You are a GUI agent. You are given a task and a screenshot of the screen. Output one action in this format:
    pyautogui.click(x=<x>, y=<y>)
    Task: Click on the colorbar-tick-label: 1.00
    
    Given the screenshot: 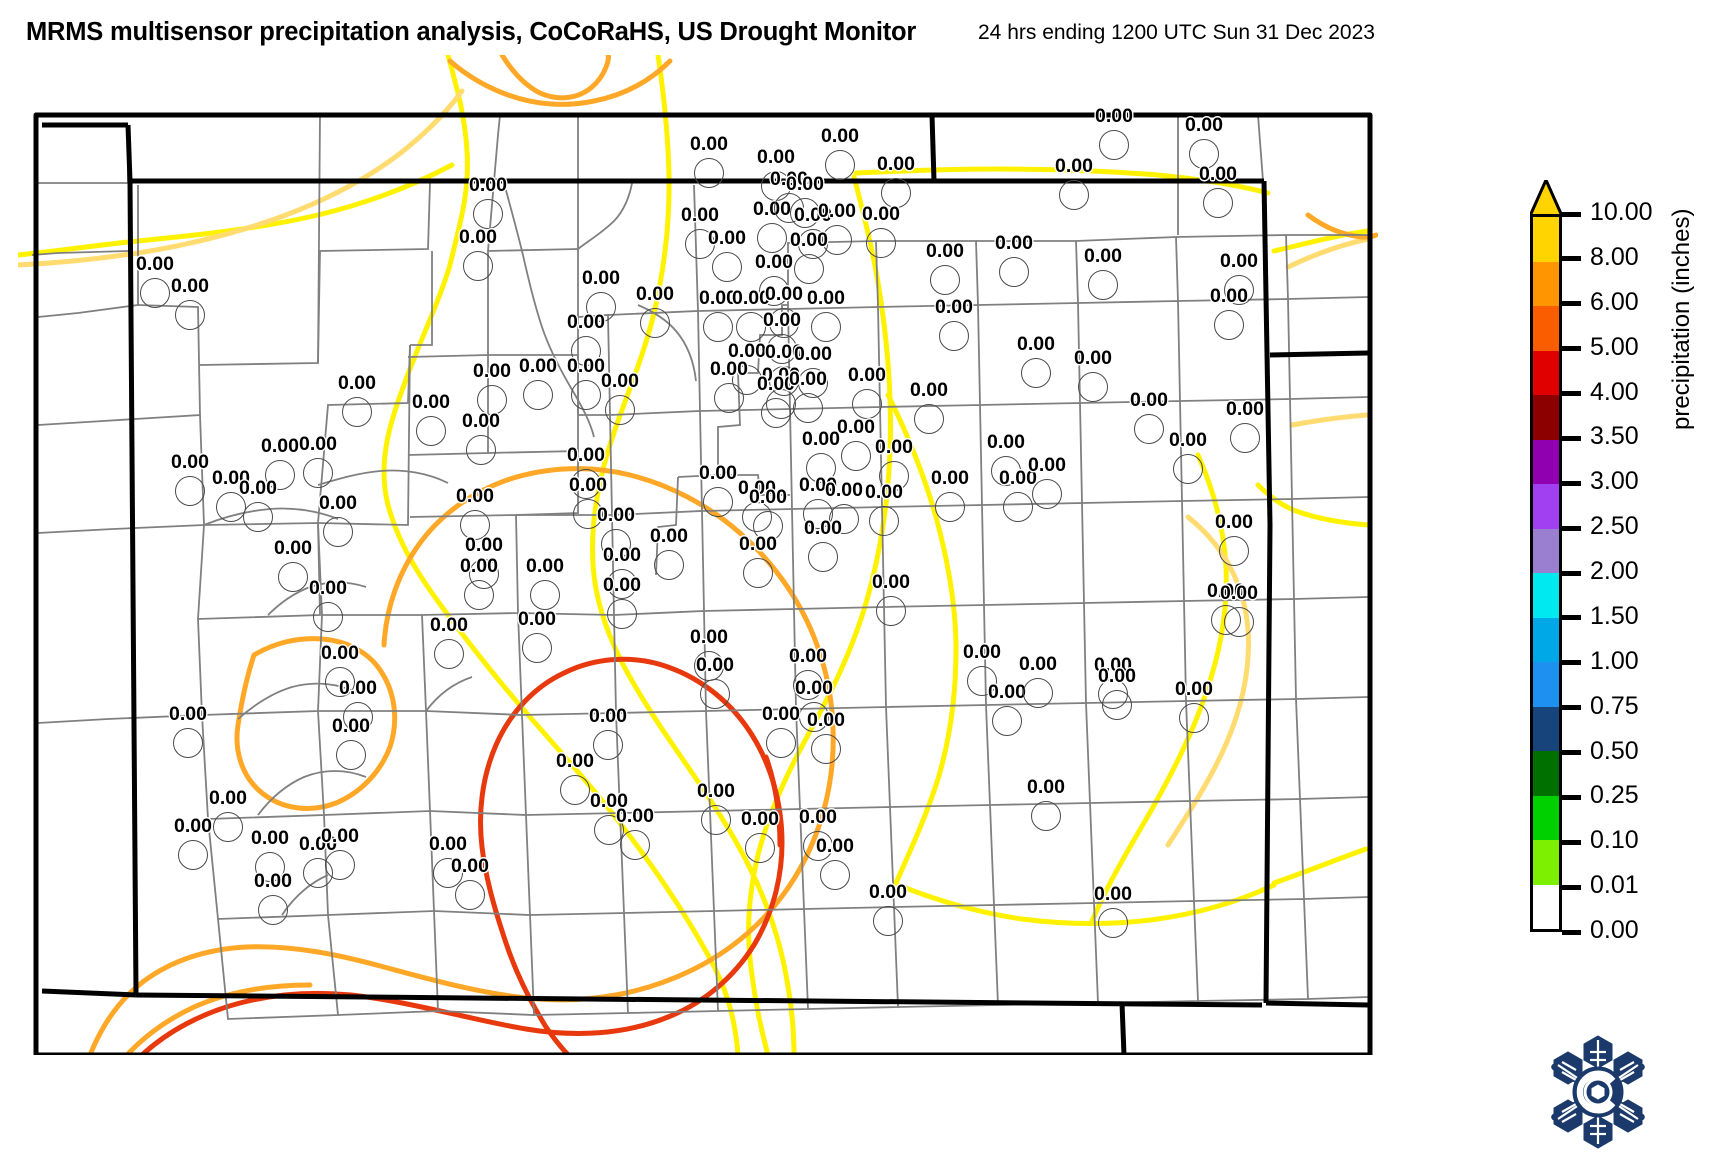 What is the action you would take?
    pyautogui.click(x=1614, y=660)
    